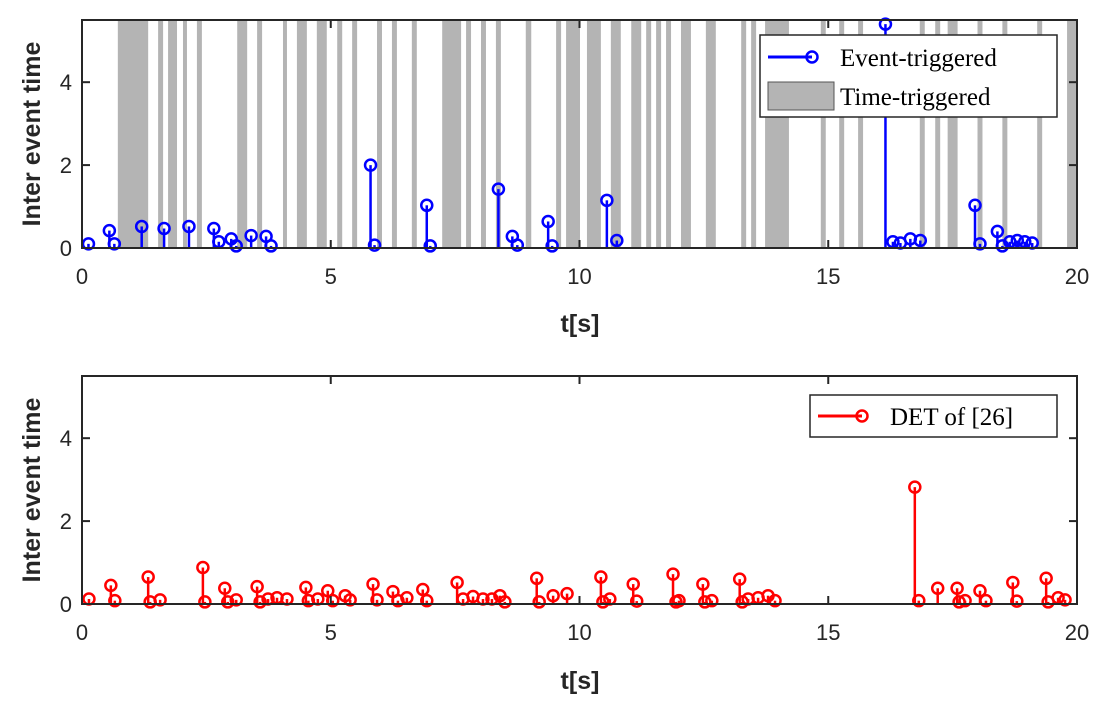 Image resolution: width=1100 pixels, height=703 pixels. I want to click on x-tick-label: 0, so click(82, 632).